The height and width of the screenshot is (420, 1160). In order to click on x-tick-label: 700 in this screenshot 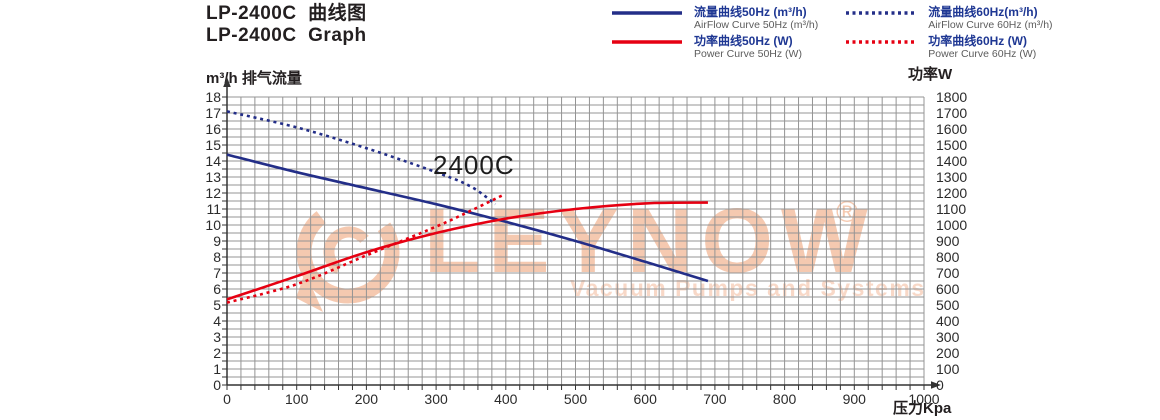, I will do `click(715, 399)`.